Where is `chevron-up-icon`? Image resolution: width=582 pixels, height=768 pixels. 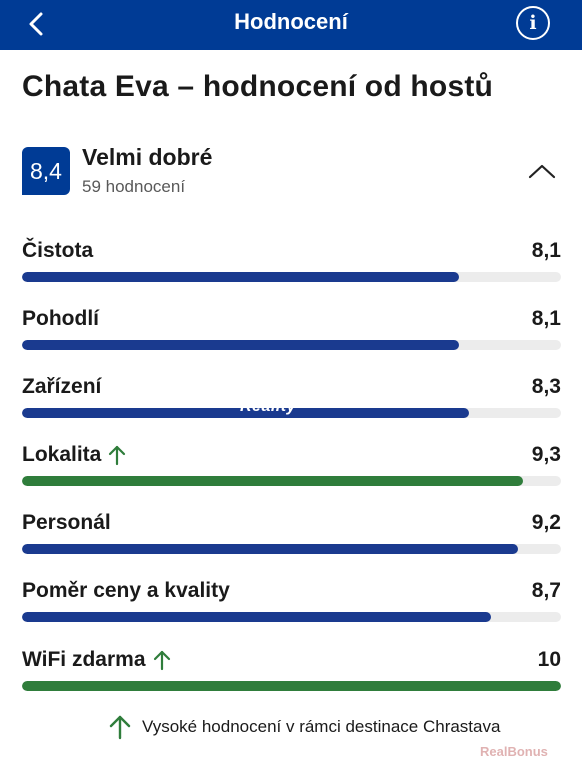 chevron-up-icon is located at coordinates (542, 171).